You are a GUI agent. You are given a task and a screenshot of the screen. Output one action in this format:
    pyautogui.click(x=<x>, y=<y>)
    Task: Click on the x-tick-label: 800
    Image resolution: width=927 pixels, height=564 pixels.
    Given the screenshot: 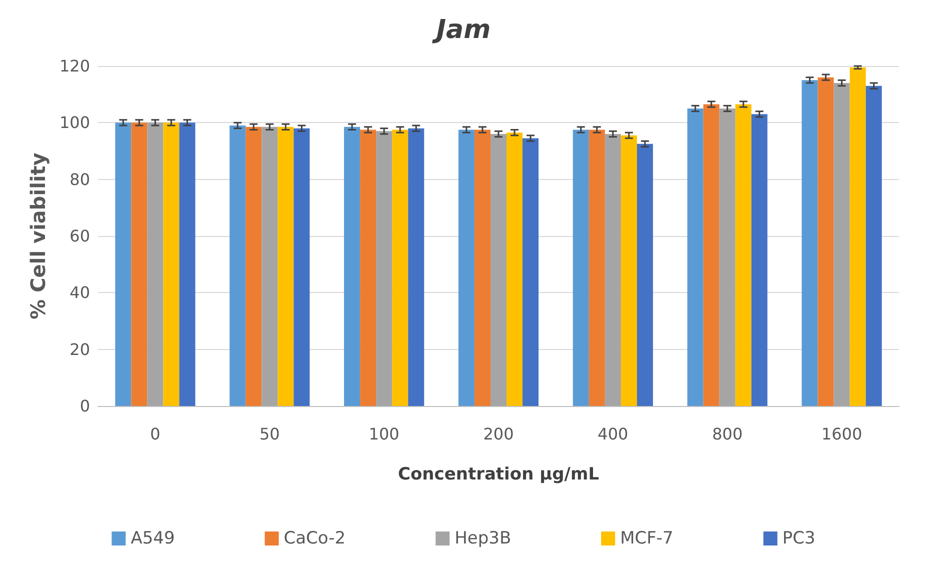 What is the action you would take?
    pyautogui.click(x=727, y=434)
    